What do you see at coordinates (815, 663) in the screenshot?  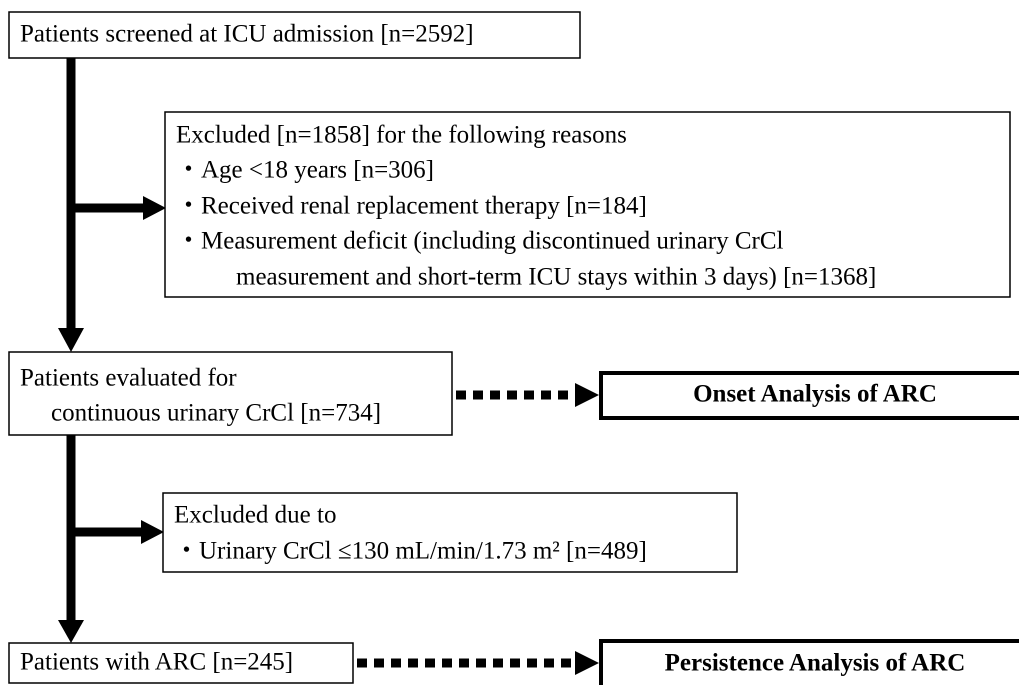 I see `node-text: Persistence Analysis of ARC` at bounding box center [815, 663].